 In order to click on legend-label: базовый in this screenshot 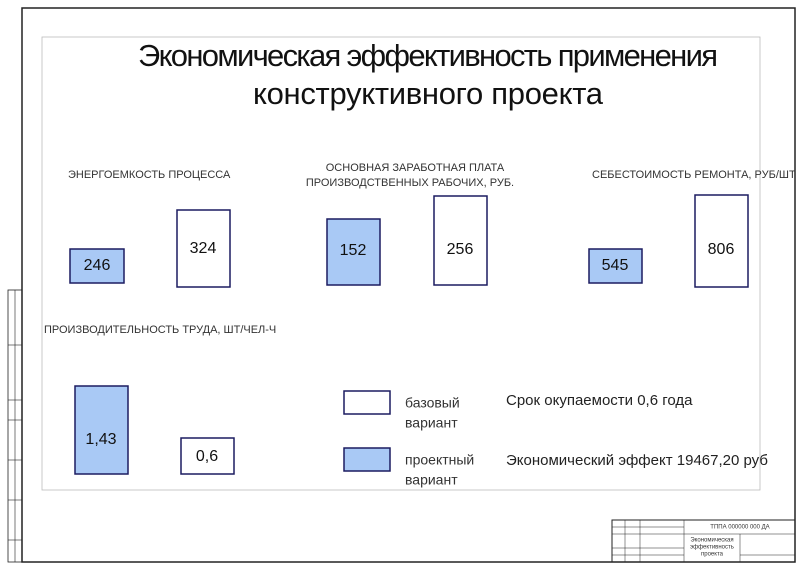, I will do `click(432, 403)`.